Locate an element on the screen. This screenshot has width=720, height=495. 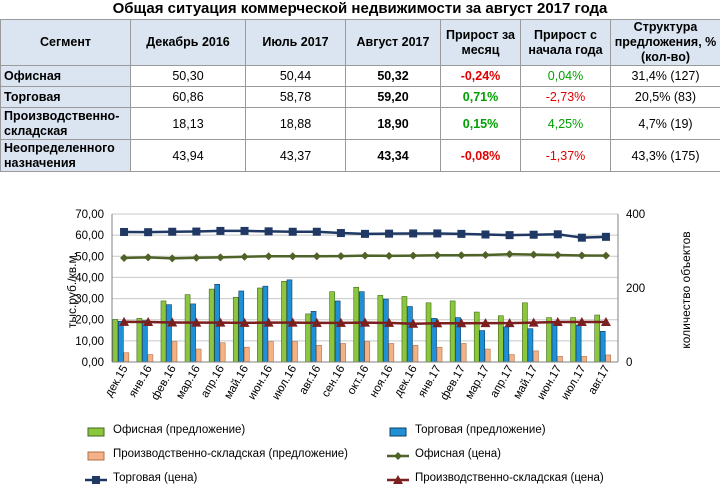
chart-bars is located at coordinates (362, 321).